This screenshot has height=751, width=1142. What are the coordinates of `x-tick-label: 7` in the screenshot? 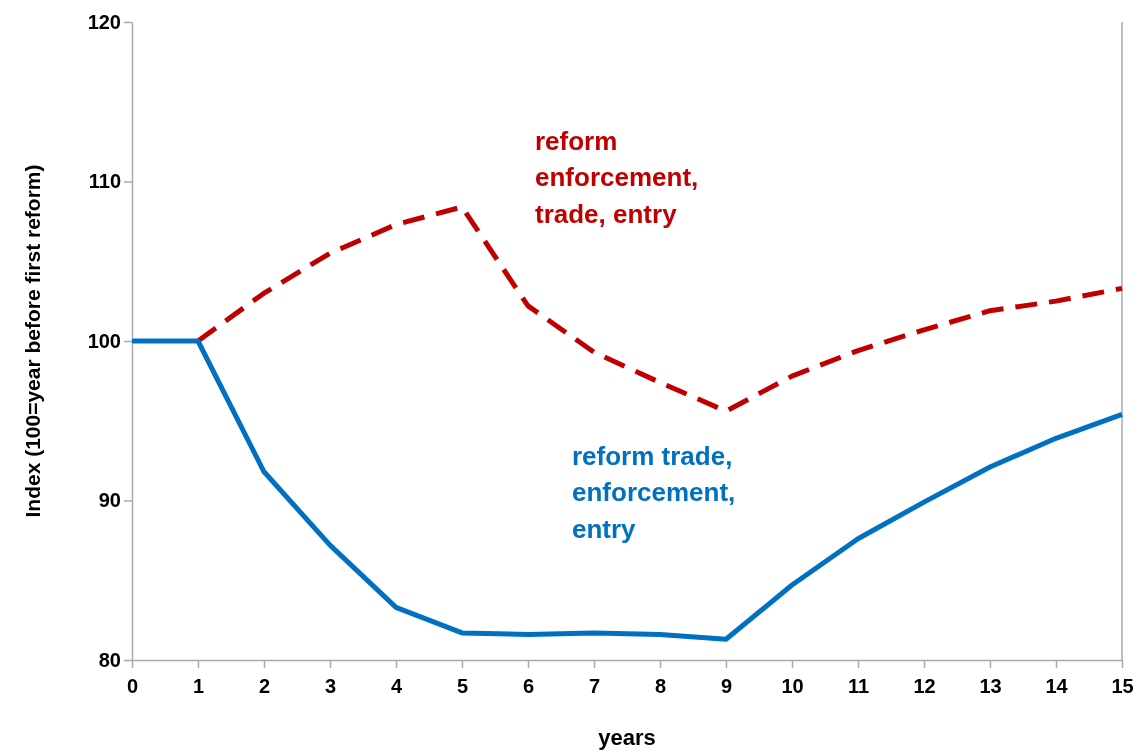 It's located at (594, 686).